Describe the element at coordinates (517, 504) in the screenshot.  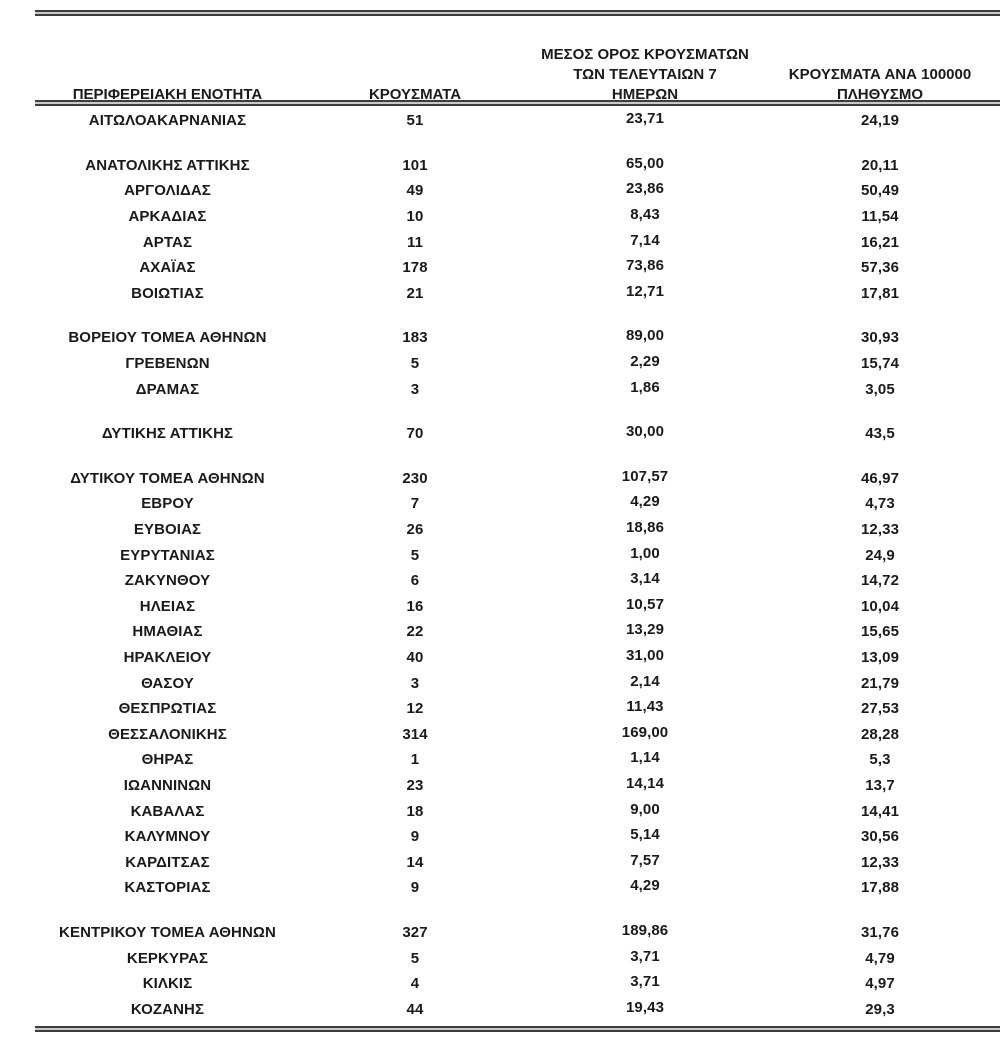
I see `table-row: ΕΒΡΟΥ 7 4,29 4,73` at that location.